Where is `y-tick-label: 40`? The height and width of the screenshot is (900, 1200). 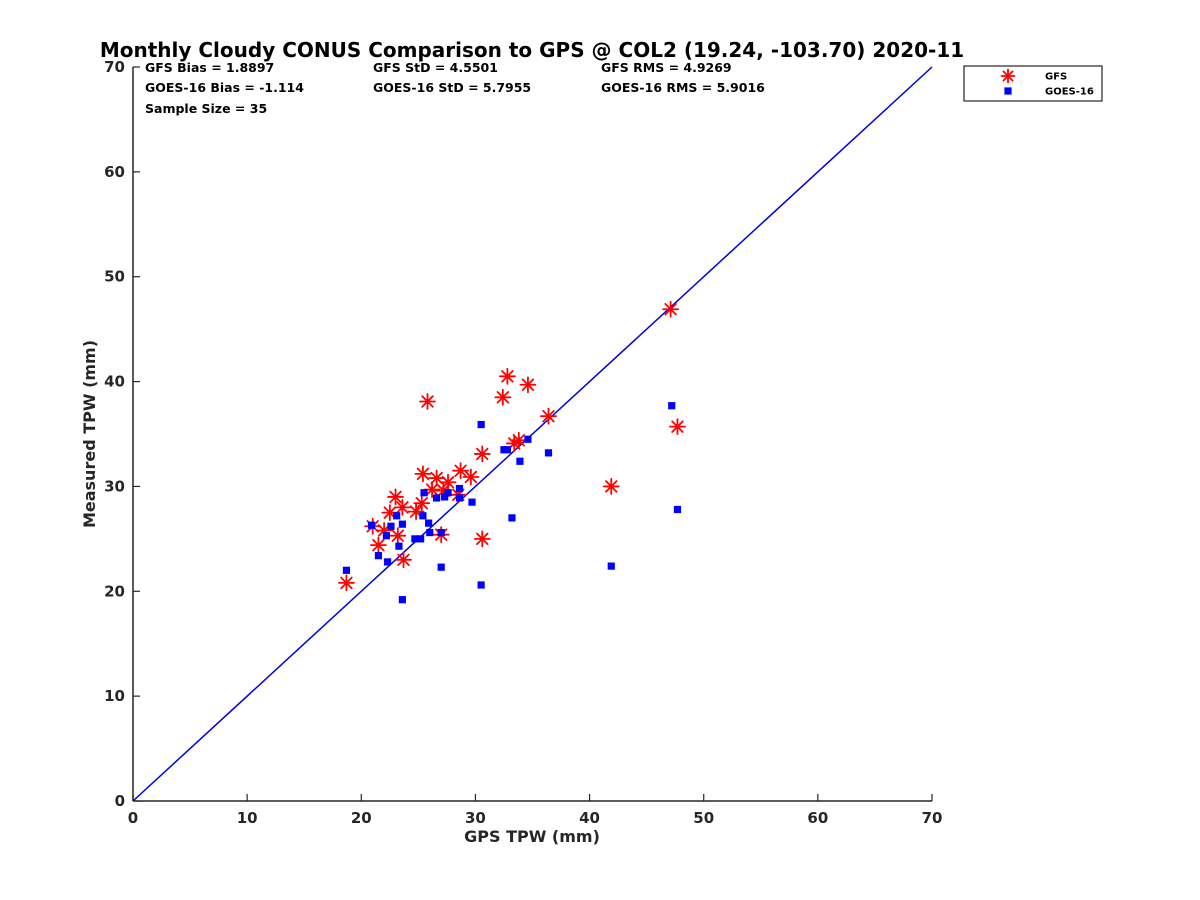
y-tick-label: 40 is located at coordinates (114, 382).